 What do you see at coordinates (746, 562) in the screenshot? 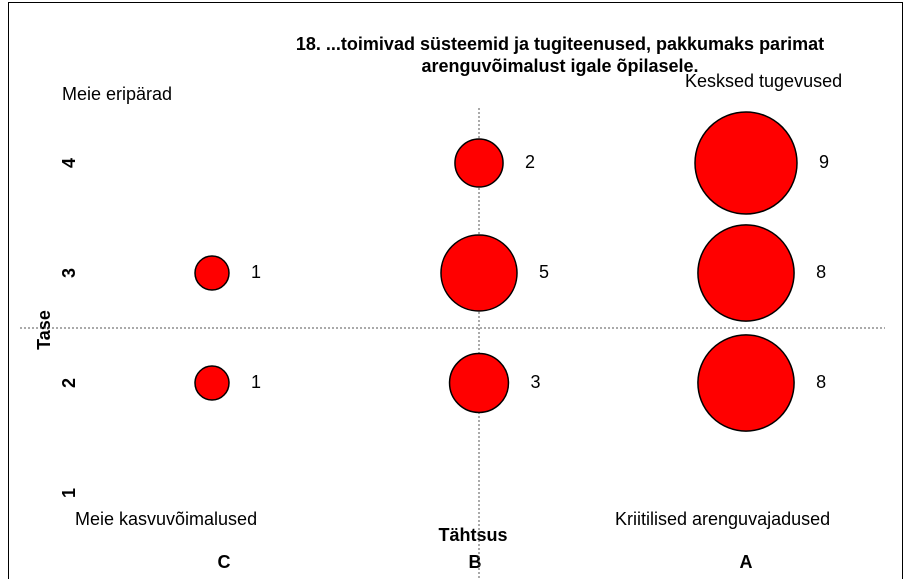
I see `x-tick-label: A` at bounding box center [746, 562].